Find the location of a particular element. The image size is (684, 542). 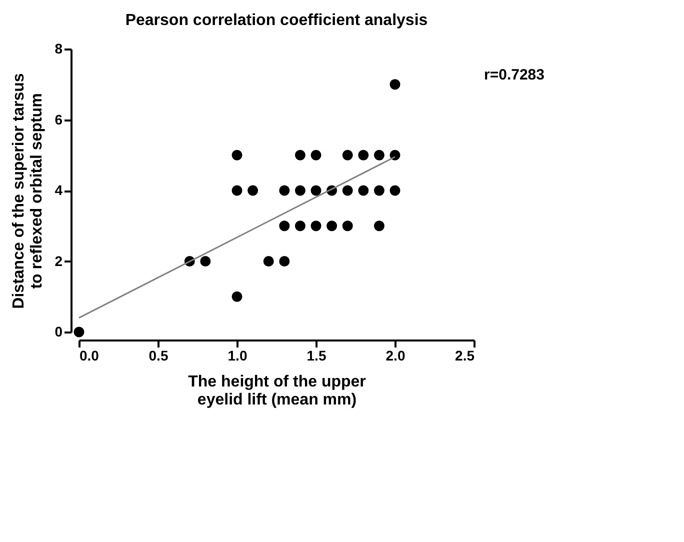

x-tick-label: 0.5 is located at coordinates (158, 356).